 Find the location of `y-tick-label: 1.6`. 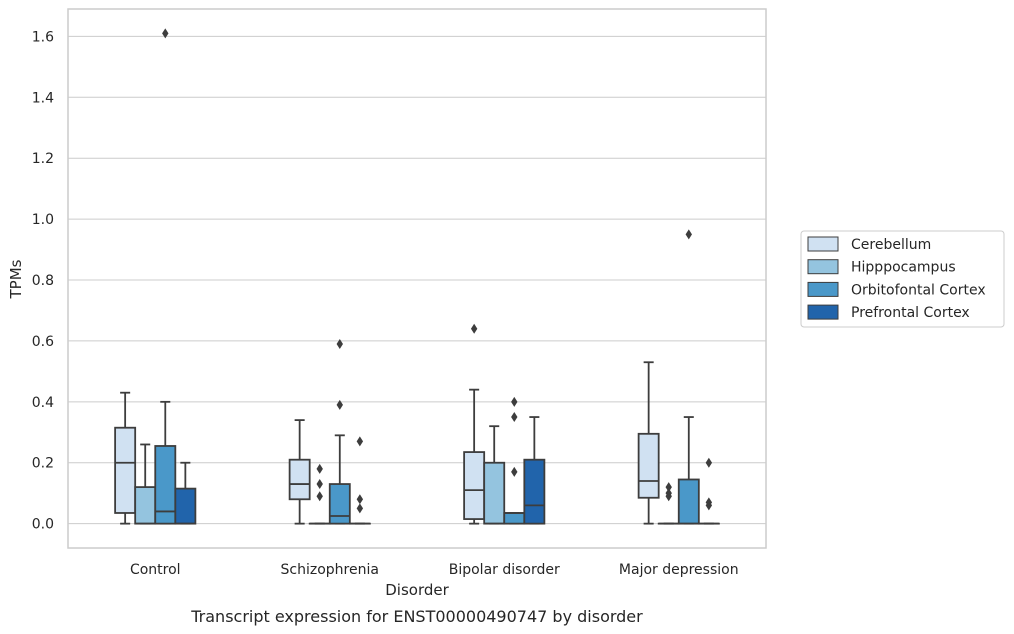

y-tick-label: 1.6 is located at coordinates (43, 37).